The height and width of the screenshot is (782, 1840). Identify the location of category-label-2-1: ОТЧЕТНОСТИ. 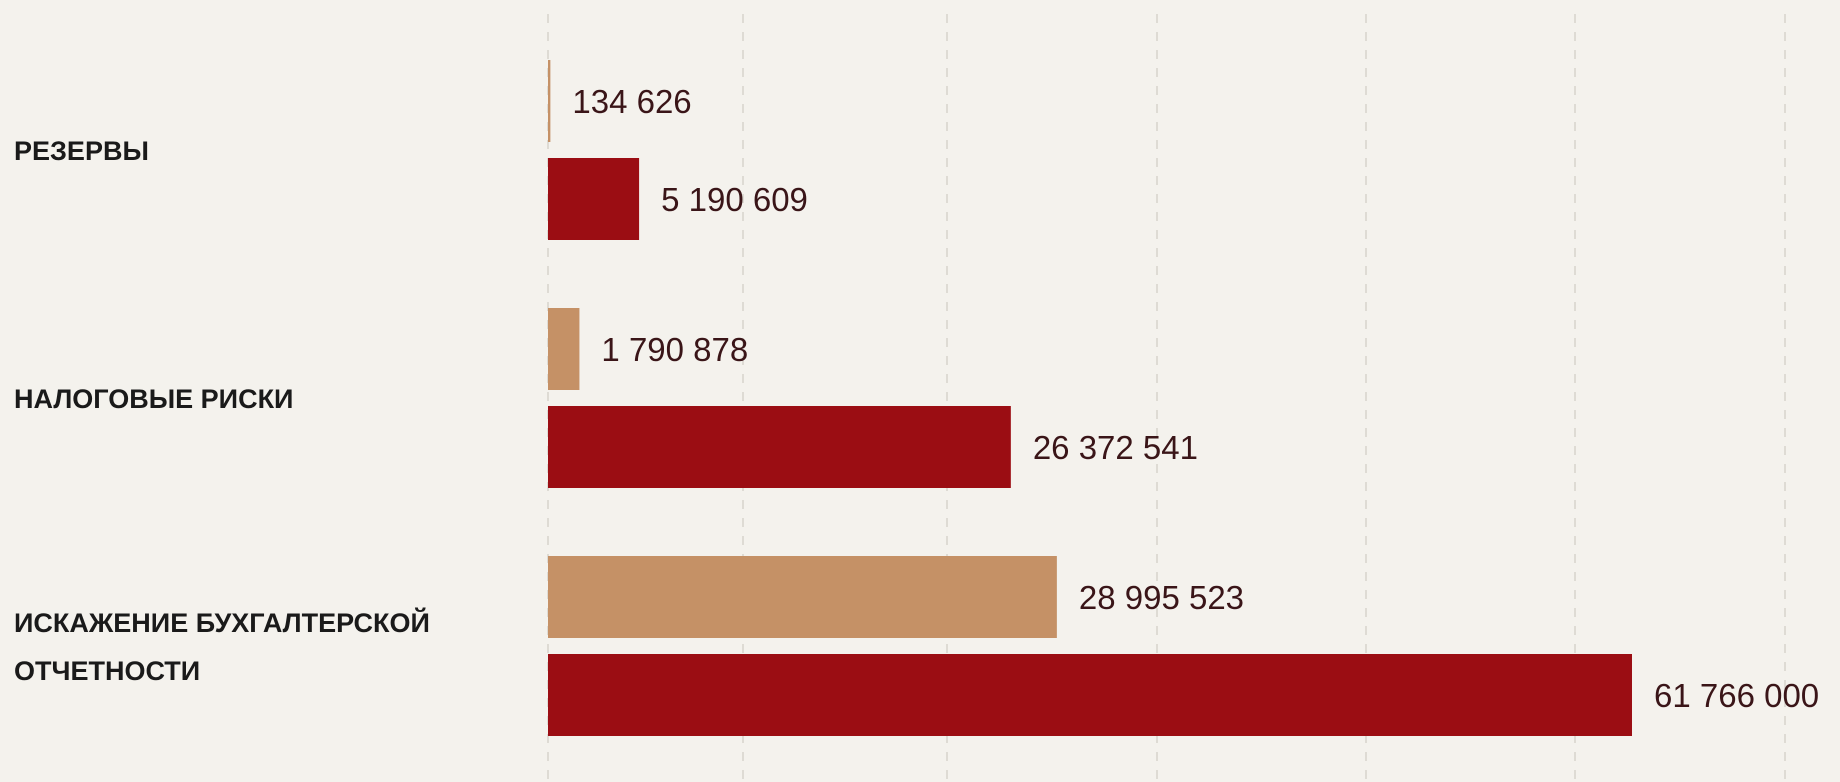
(107, 671).